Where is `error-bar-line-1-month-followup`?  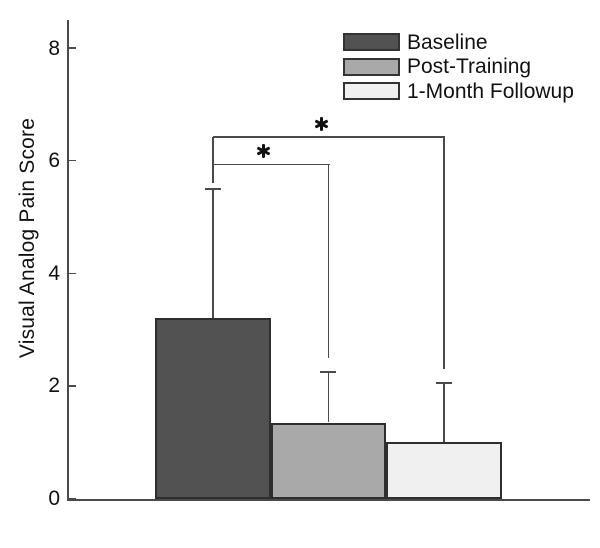 error-bar-line-1-month-followup is located at coordinates (444, 413).